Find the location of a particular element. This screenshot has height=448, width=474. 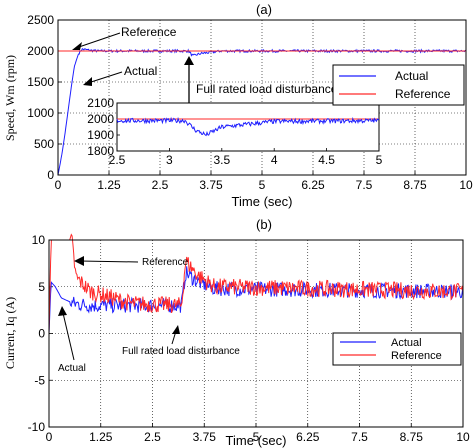

panel-a-x-axis-label: Time (sec) is located at coordinates (262, 201).